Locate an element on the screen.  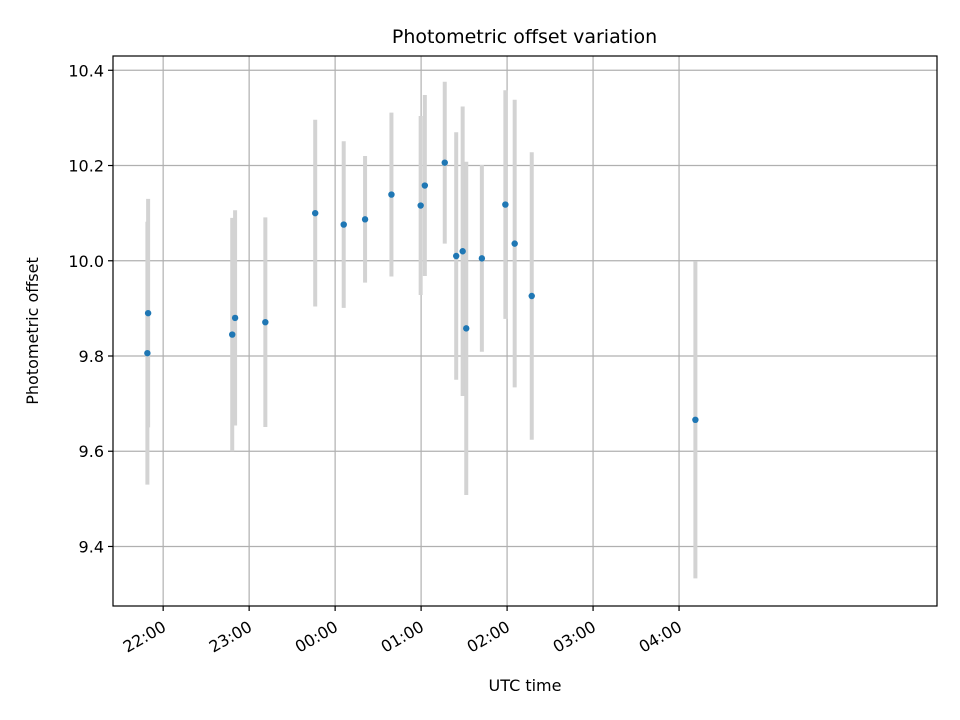
y-tick-label: 10.2 is located at coordinates (86, 166).